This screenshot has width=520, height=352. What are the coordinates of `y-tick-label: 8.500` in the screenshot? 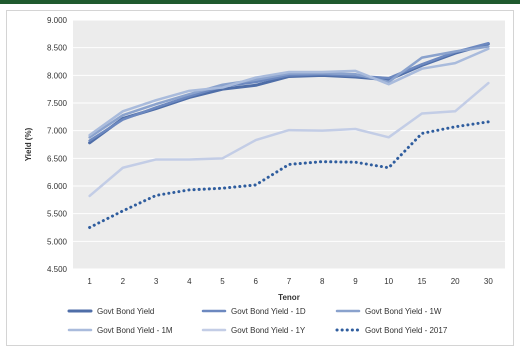 It's located at (57, 48).